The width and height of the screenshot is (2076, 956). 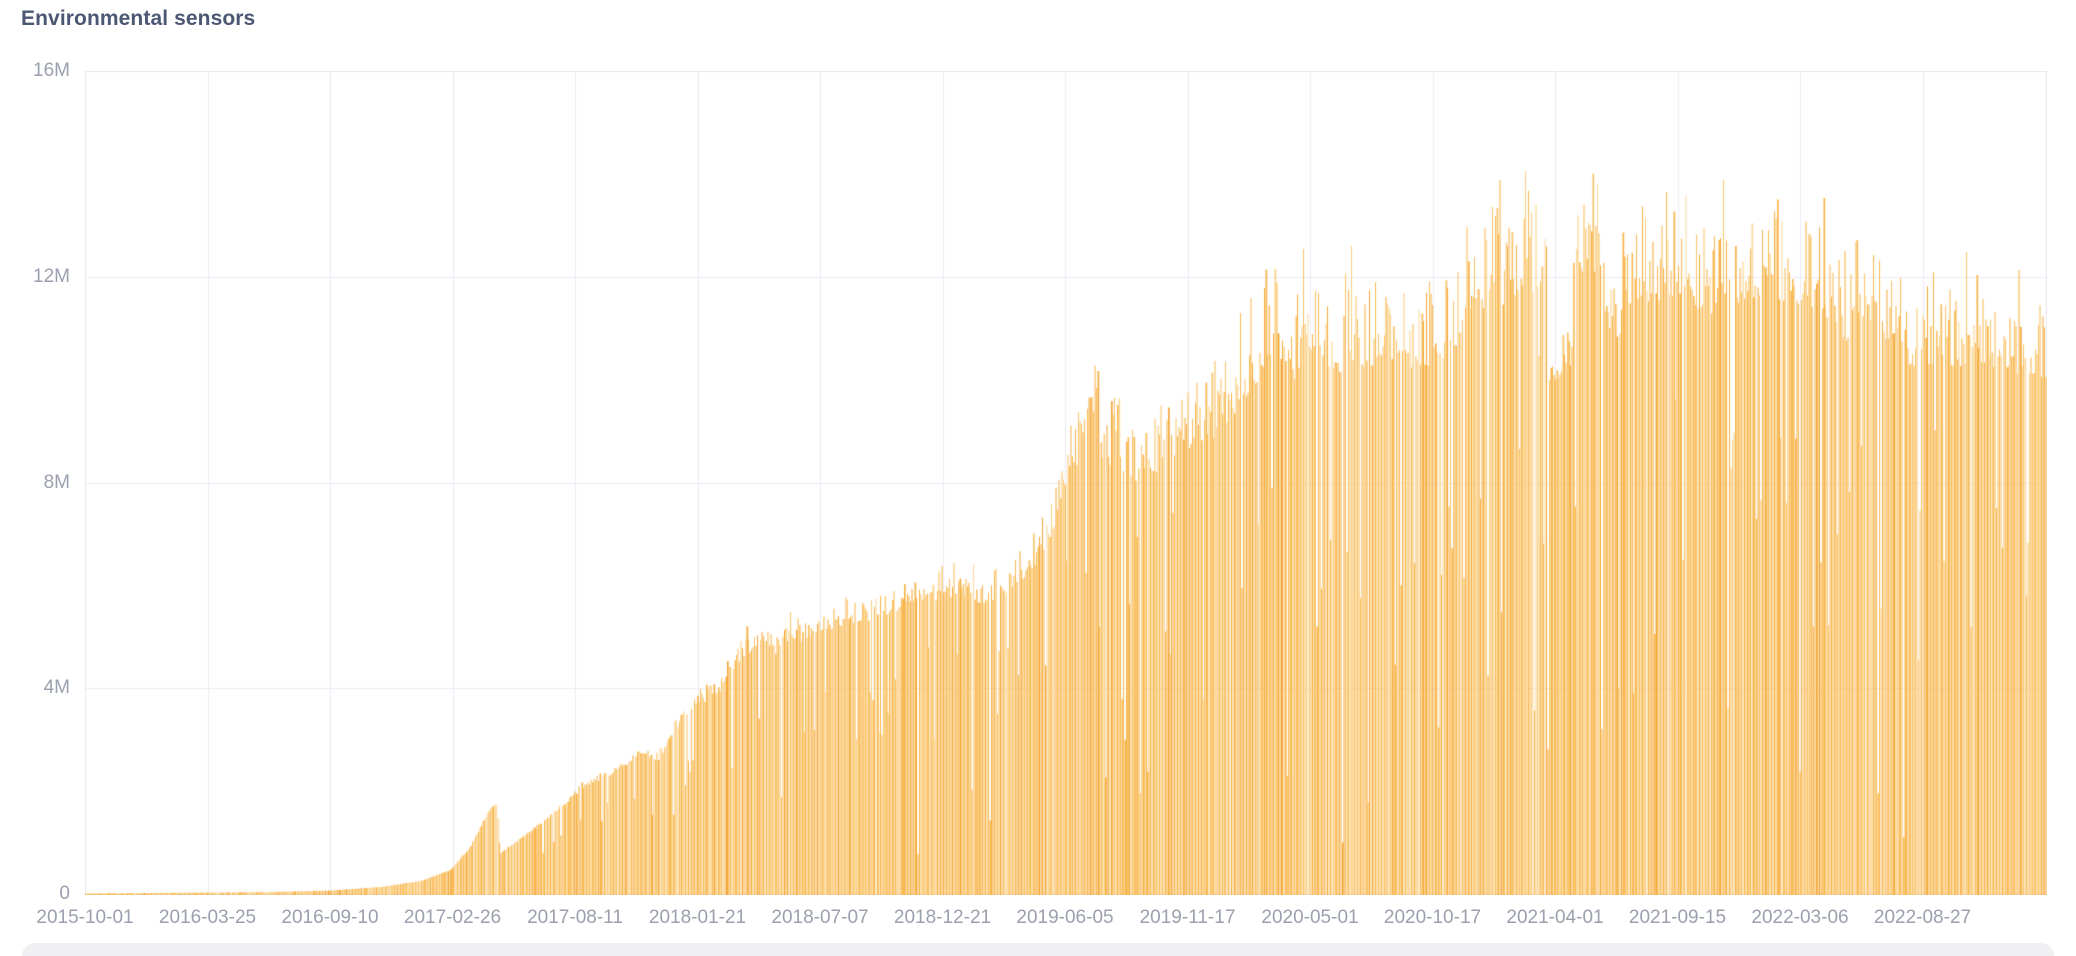 What do you see at coordinates (575, 917) in the screenshot?
I see `x-tick-label: 2017-08-11` at bounding box center [575, 917].